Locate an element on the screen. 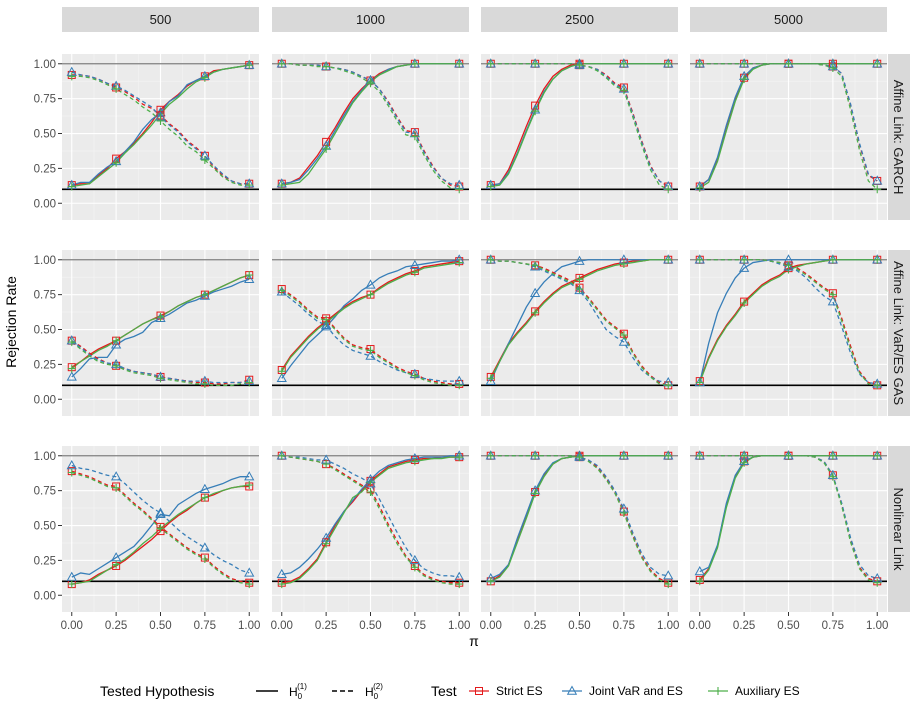 The height and width of the screenshot is (710, 916). panel-r1-c2 is located at coordinates (579, 333).